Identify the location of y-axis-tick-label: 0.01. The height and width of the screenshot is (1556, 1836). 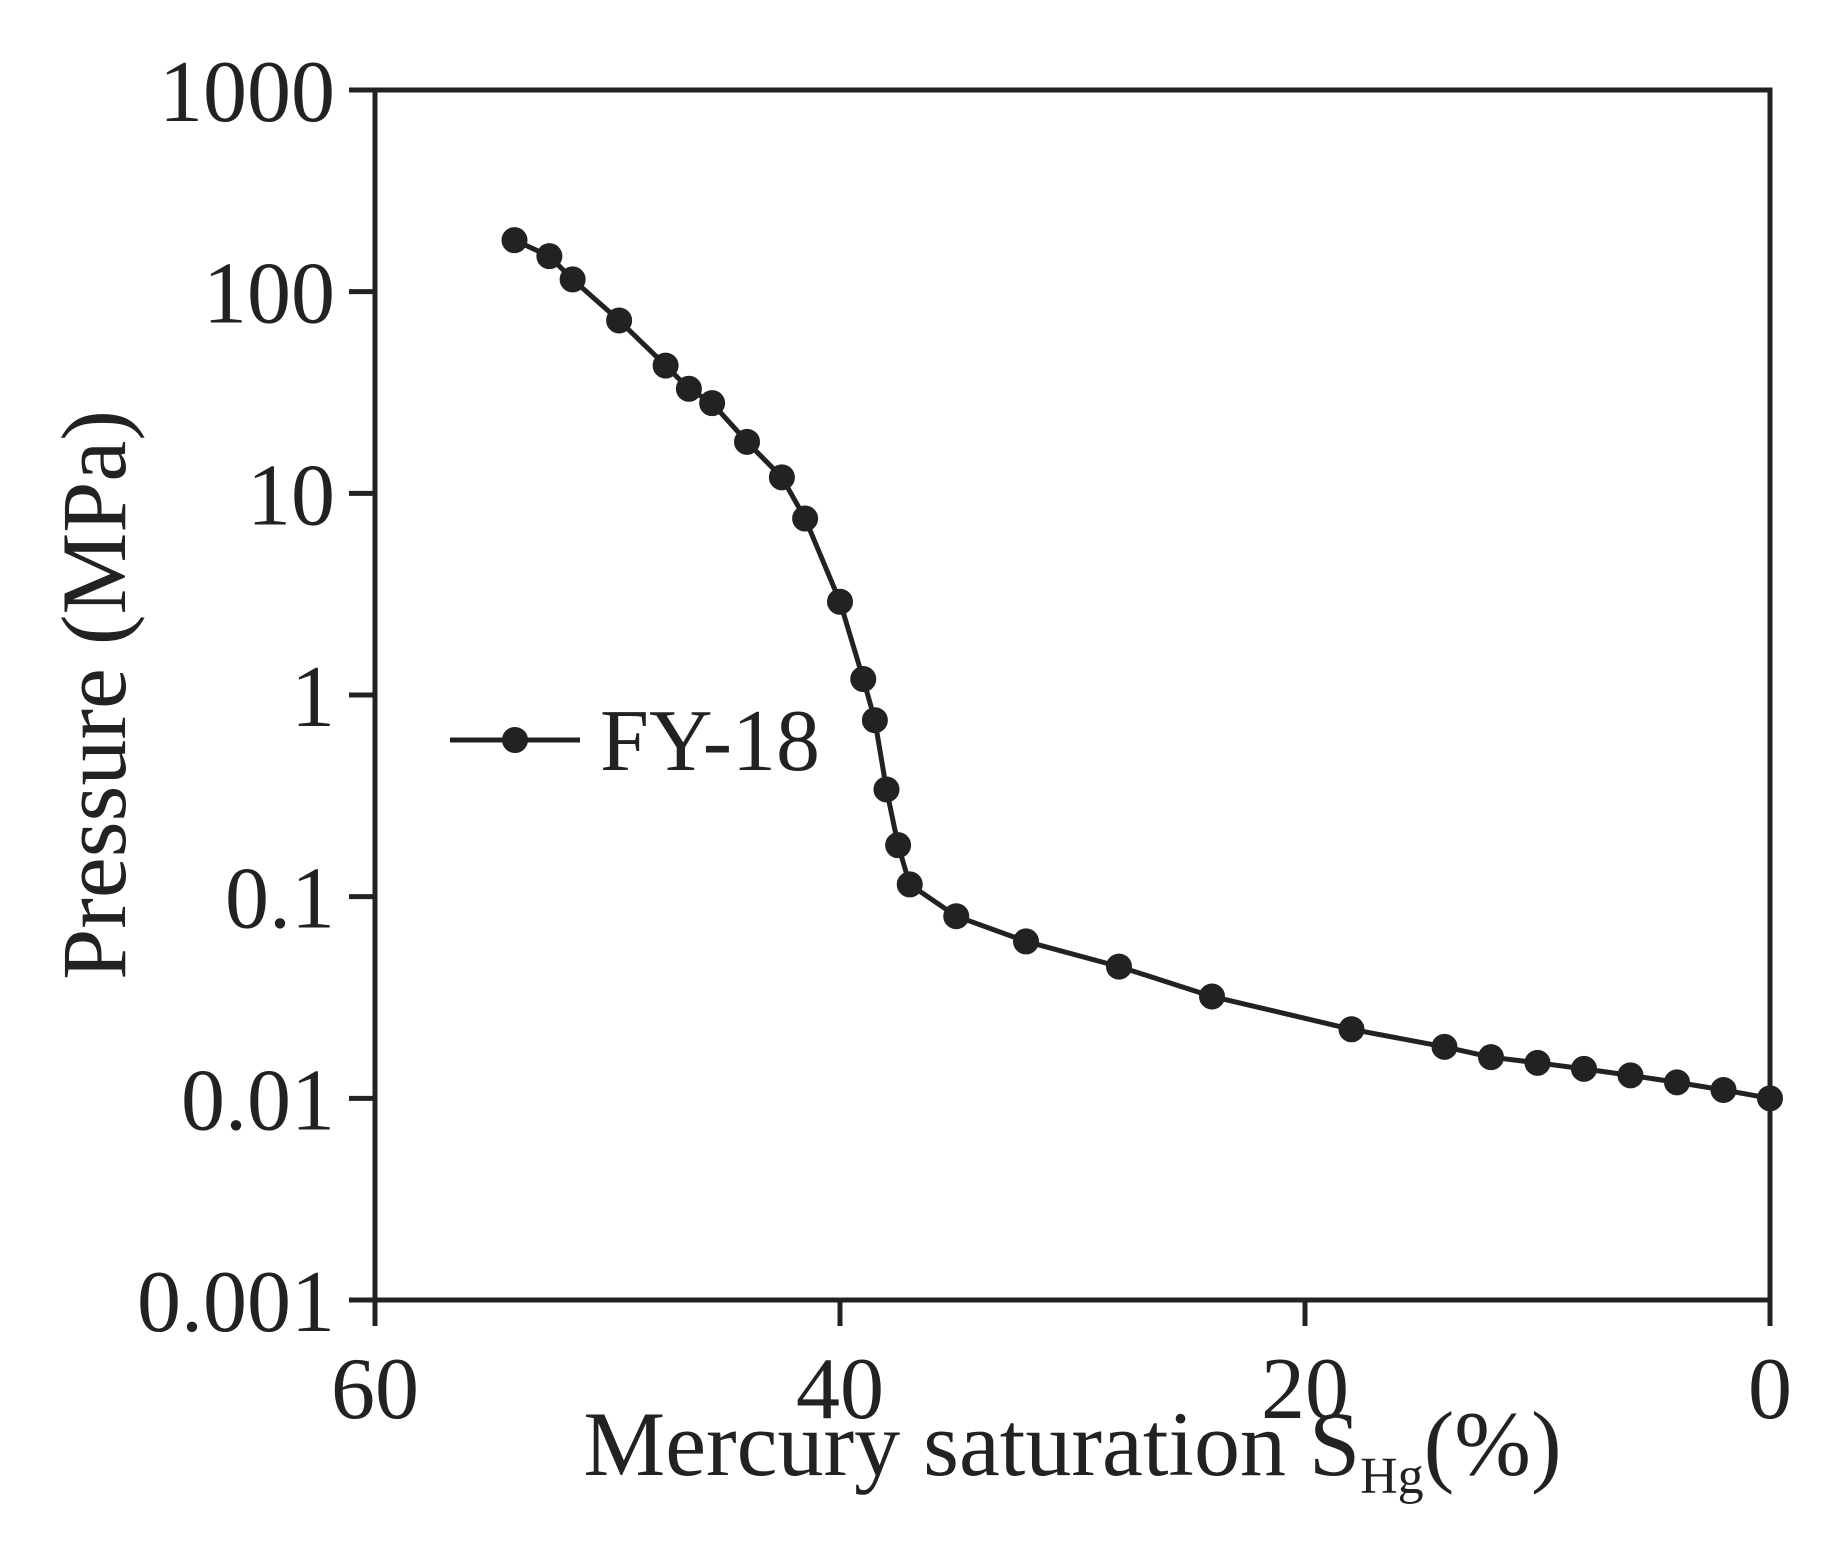
(258, 1100).